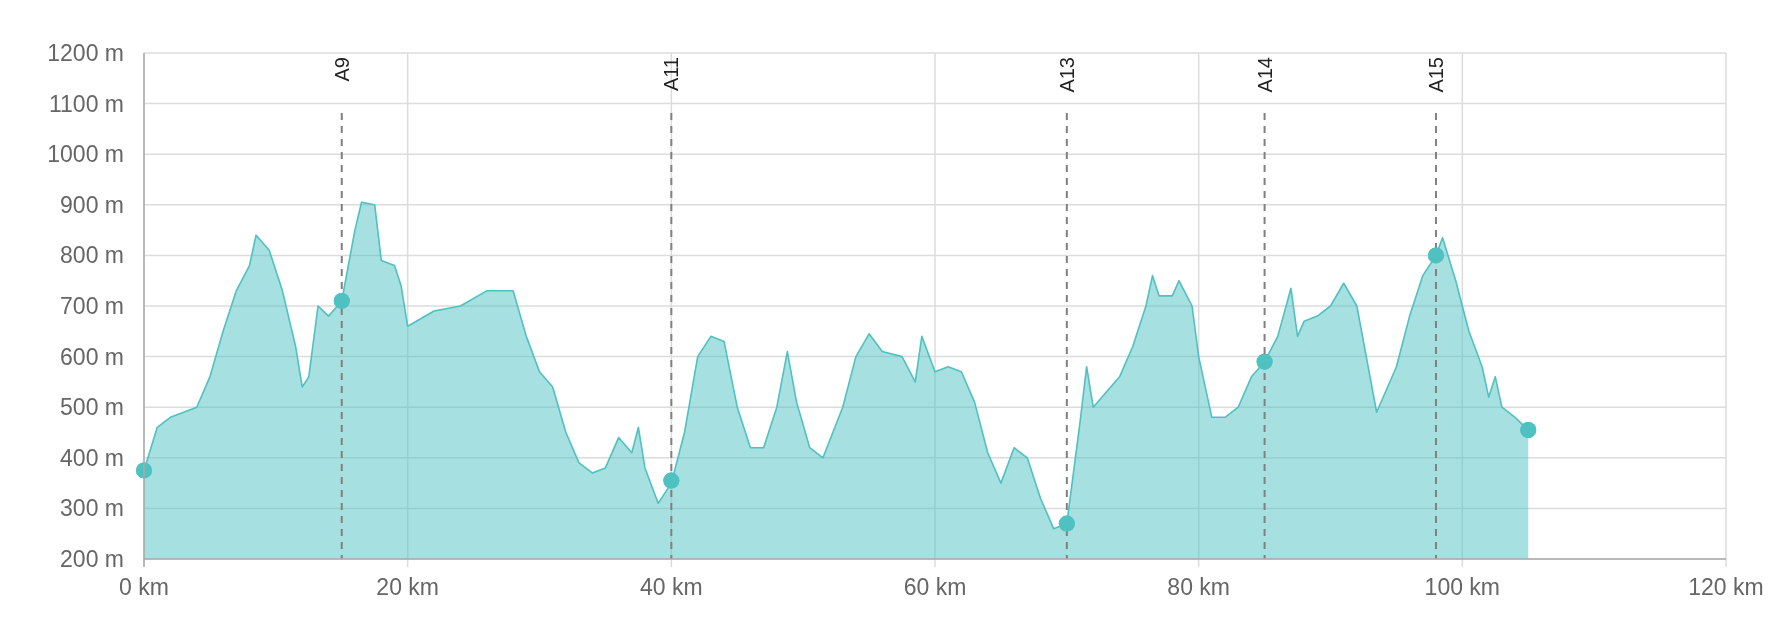  I want to click on y-tick-label: 900 m, so click(92, 204).